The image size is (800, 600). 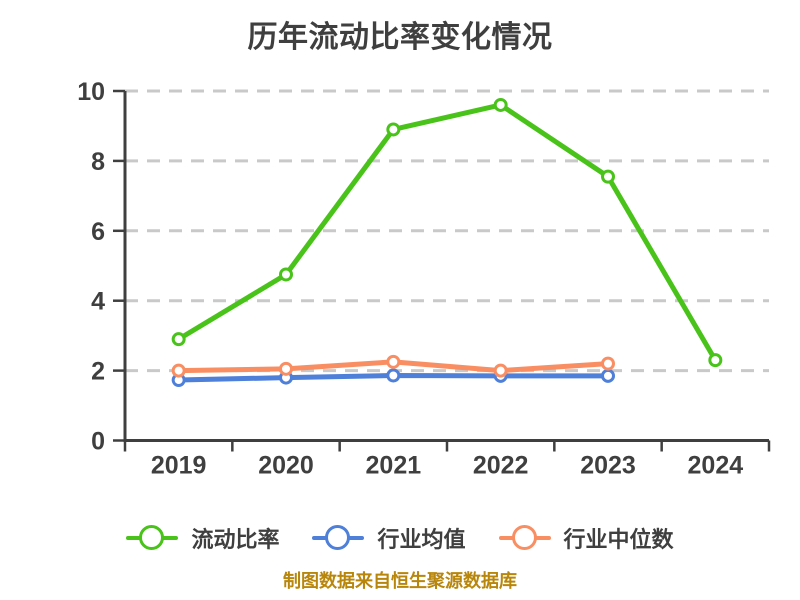 I want to click on x-axis-label: 2019, so click(x=179, y=466).